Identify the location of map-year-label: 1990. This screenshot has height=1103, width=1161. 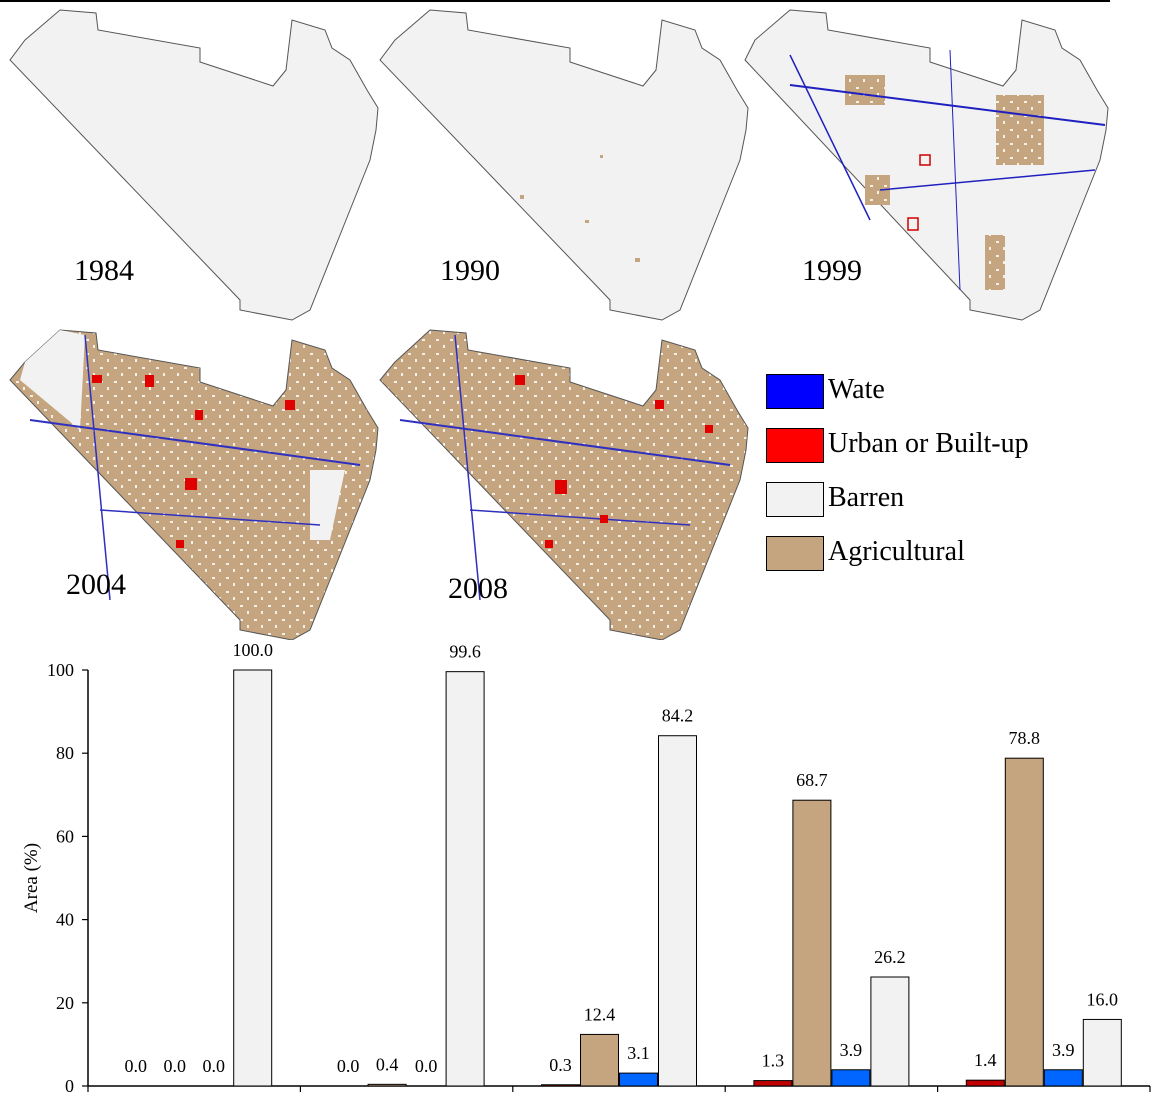
(470, 270).